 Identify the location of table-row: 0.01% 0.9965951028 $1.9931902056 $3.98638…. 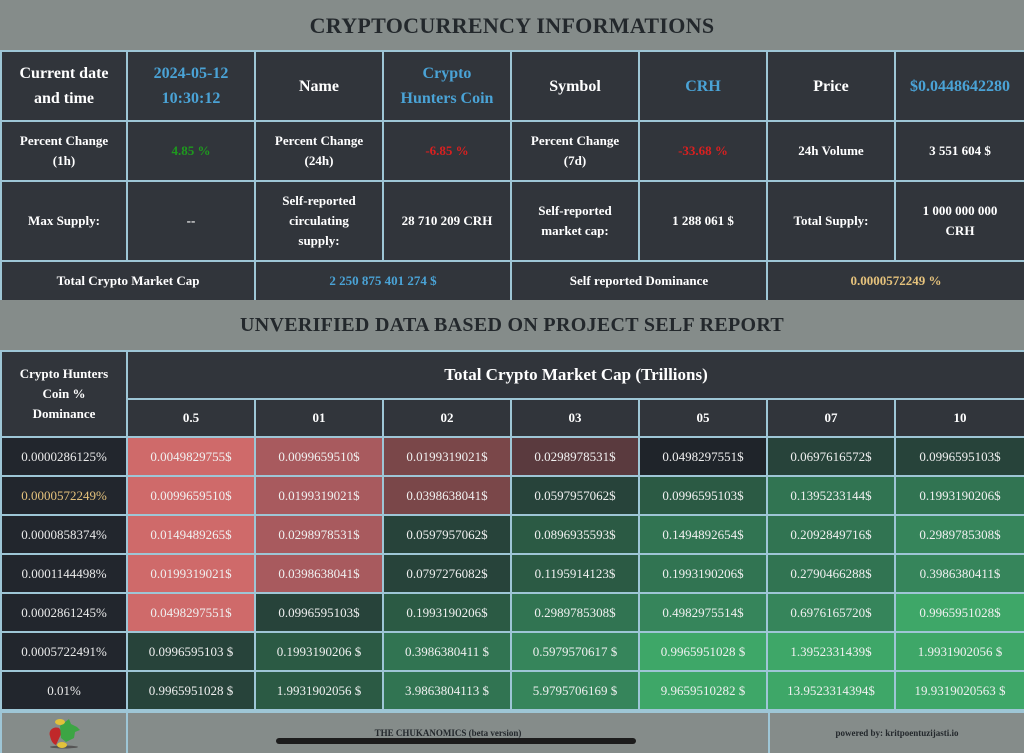
(512, 690).